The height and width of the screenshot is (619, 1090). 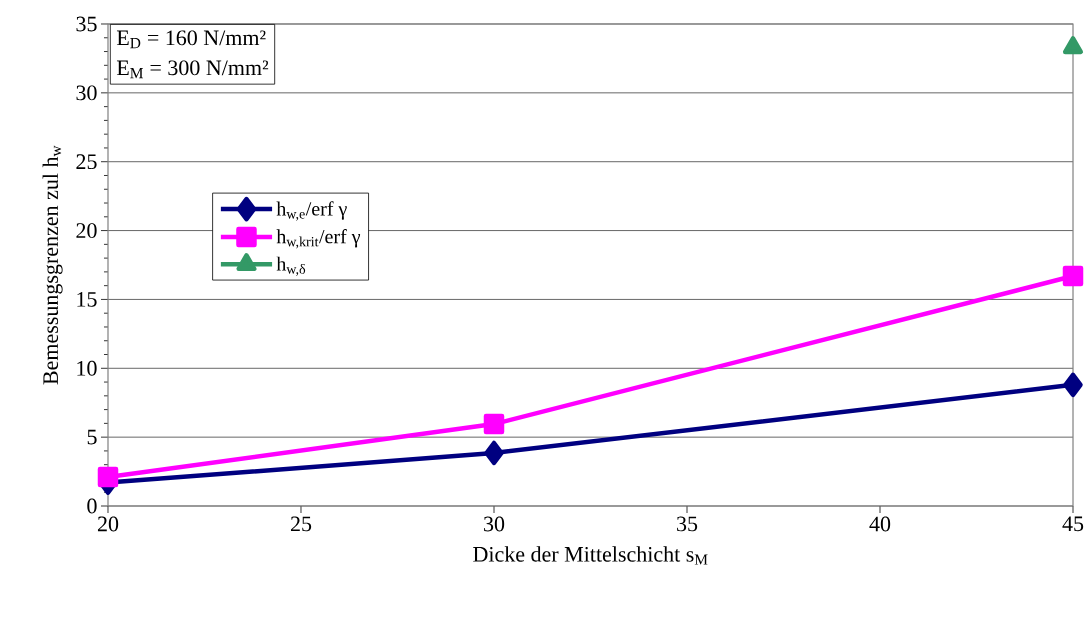 I want to click on annotation: E$_{D}$ = 160 N/mm², so click(x=191, y=39).